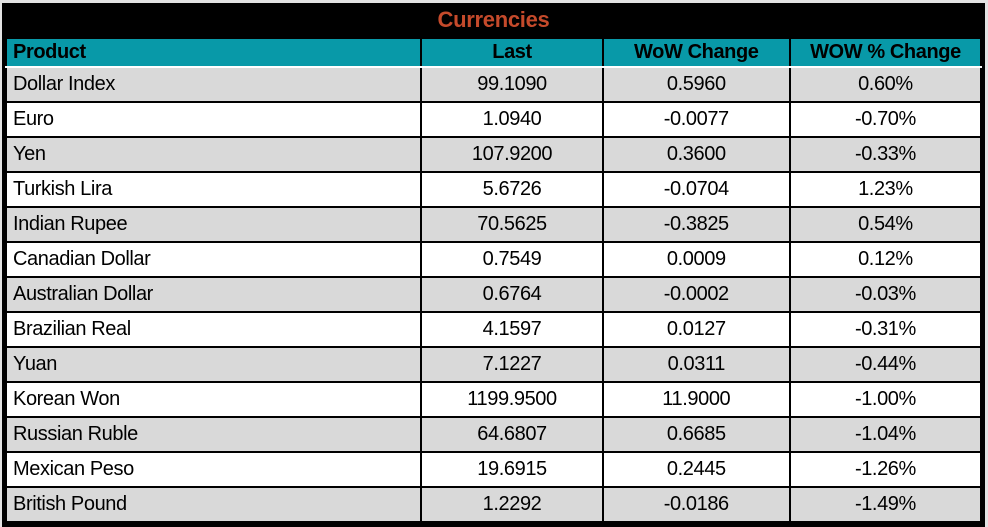  Describe the element at coordinates (885, 399) in the screenshot. I see `wow-pct-change-cell: -1.00%` at that location.